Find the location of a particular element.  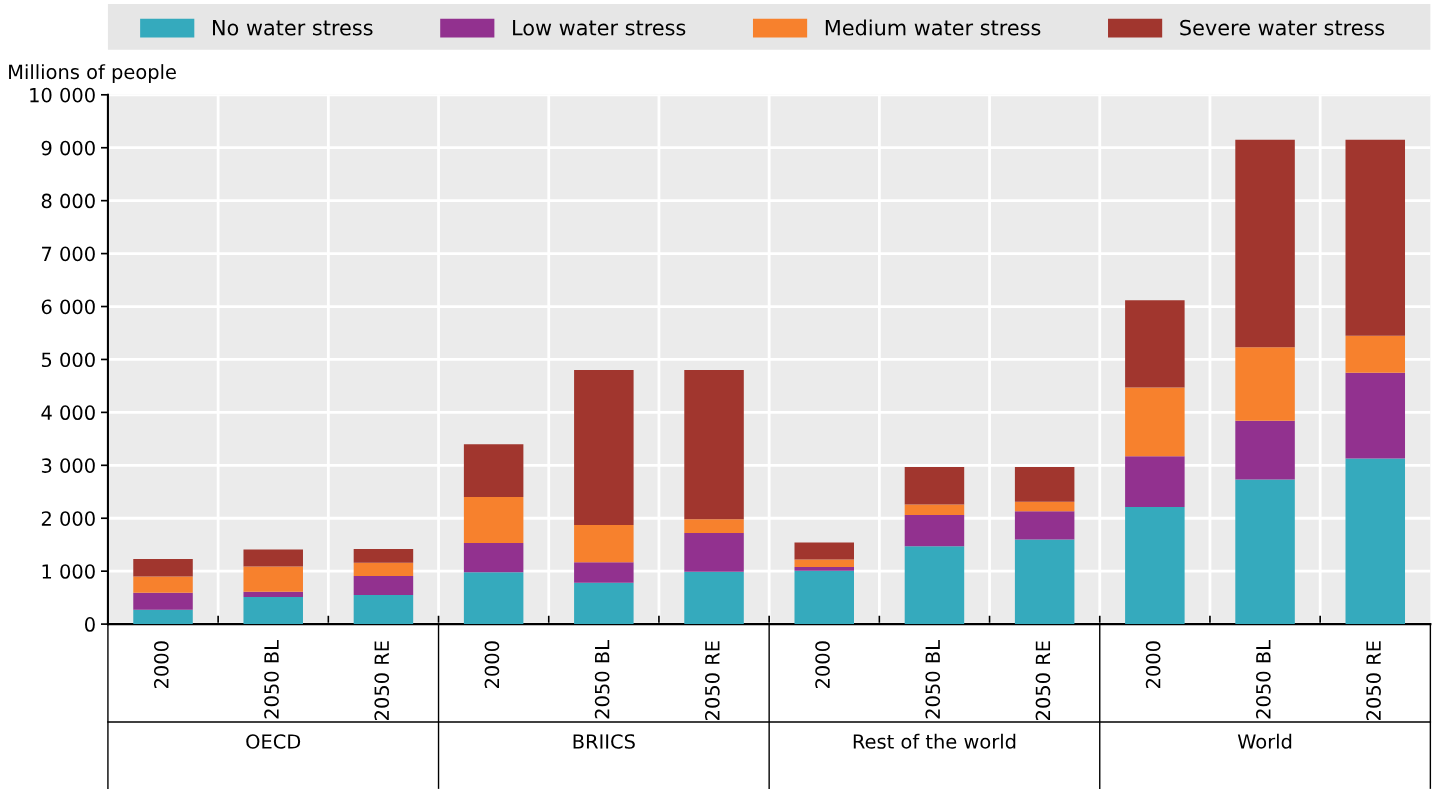

y-axis-title: Millions of people is located at coordinates (92, 73).